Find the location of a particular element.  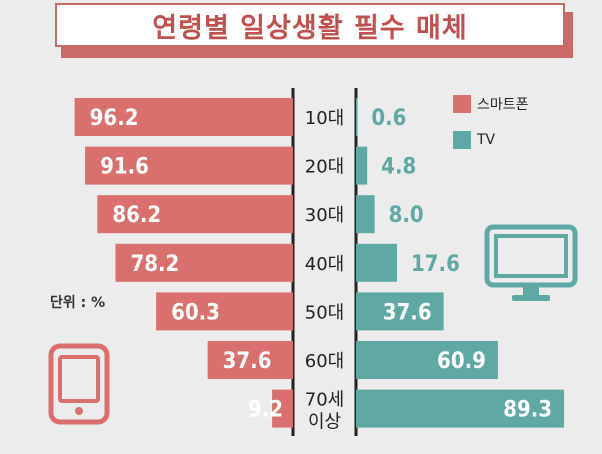

smartphone-value-label: 91.6 is located at coordinates (124, 167).